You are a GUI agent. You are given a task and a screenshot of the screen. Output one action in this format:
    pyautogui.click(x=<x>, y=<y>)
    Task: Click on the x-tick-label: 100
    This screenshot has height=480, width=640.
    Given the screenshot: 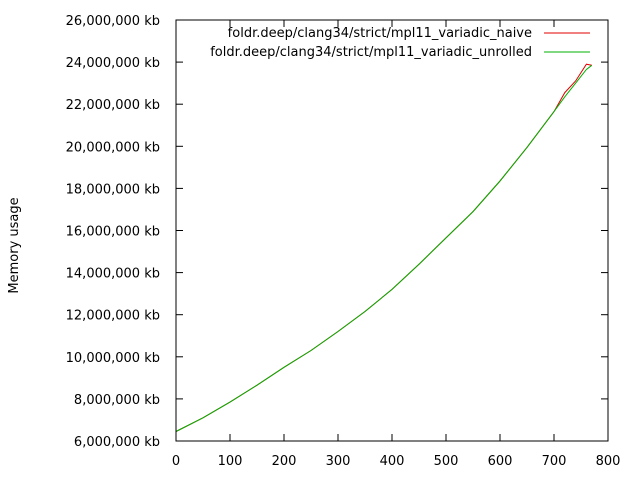 What is the action you would take?
    pyautogui.click(x=230, y=461)
    